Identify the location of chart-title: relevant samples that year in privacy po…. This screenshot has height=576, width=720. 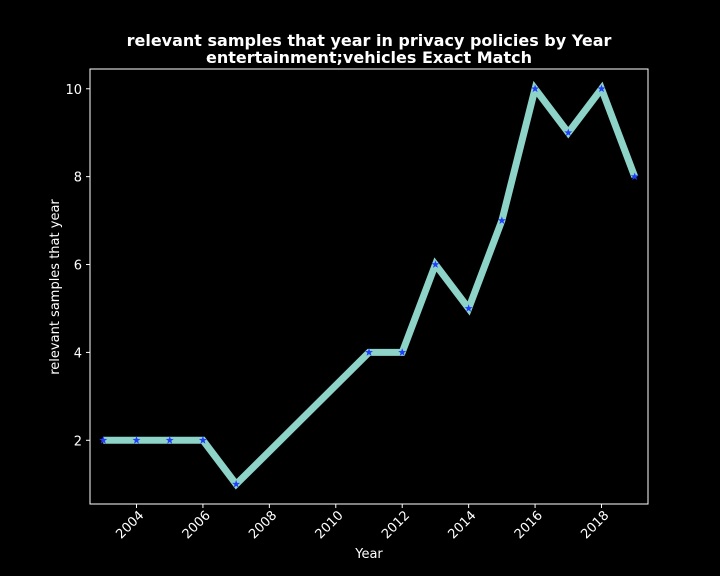
(369, 40).